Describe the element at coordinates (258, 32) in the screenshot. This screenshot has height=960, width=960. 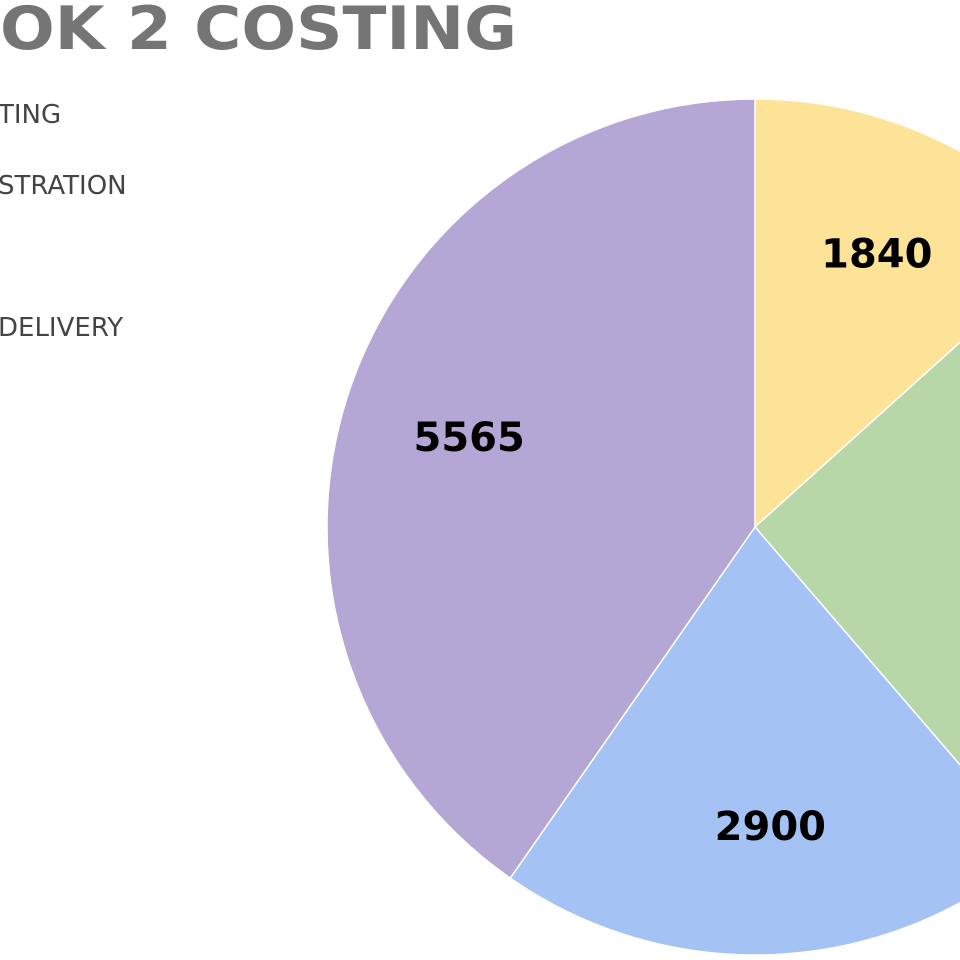
I see `chart-title: OK 2 COSTING` at that location.